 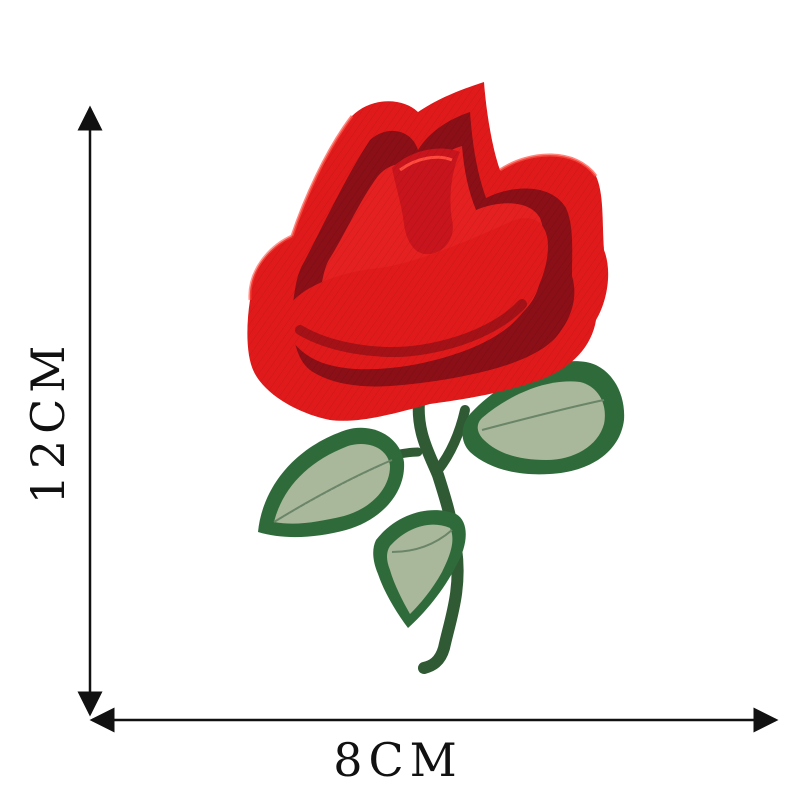 What do you see at coordinates (48, 422) in the screenshot?
I see `height-dimension-label: 12CM` at bounding box center [48, 422].